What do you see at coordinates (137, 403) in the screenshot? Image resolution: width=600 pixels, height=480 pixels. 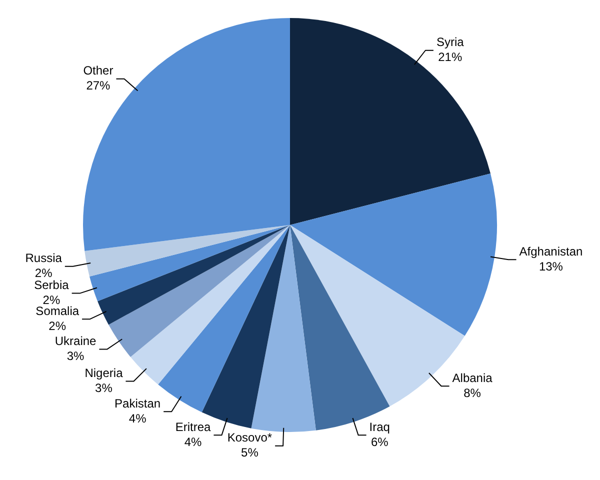 I see `slice-label: Pakistan` at bounding box center [137, 403].